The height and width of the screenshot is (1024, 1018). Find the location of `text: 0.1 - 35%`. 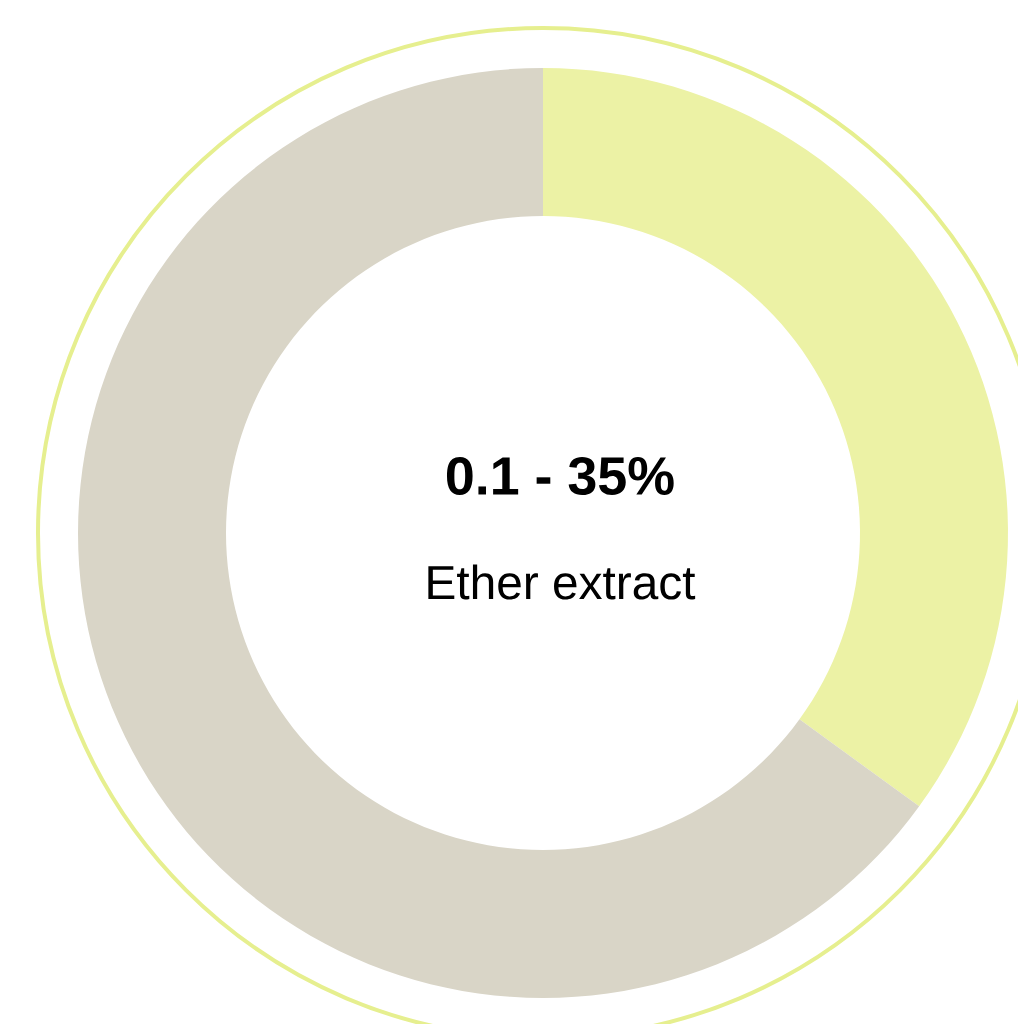

text: 0.1 - 35% is located at coordinates (560, 476).